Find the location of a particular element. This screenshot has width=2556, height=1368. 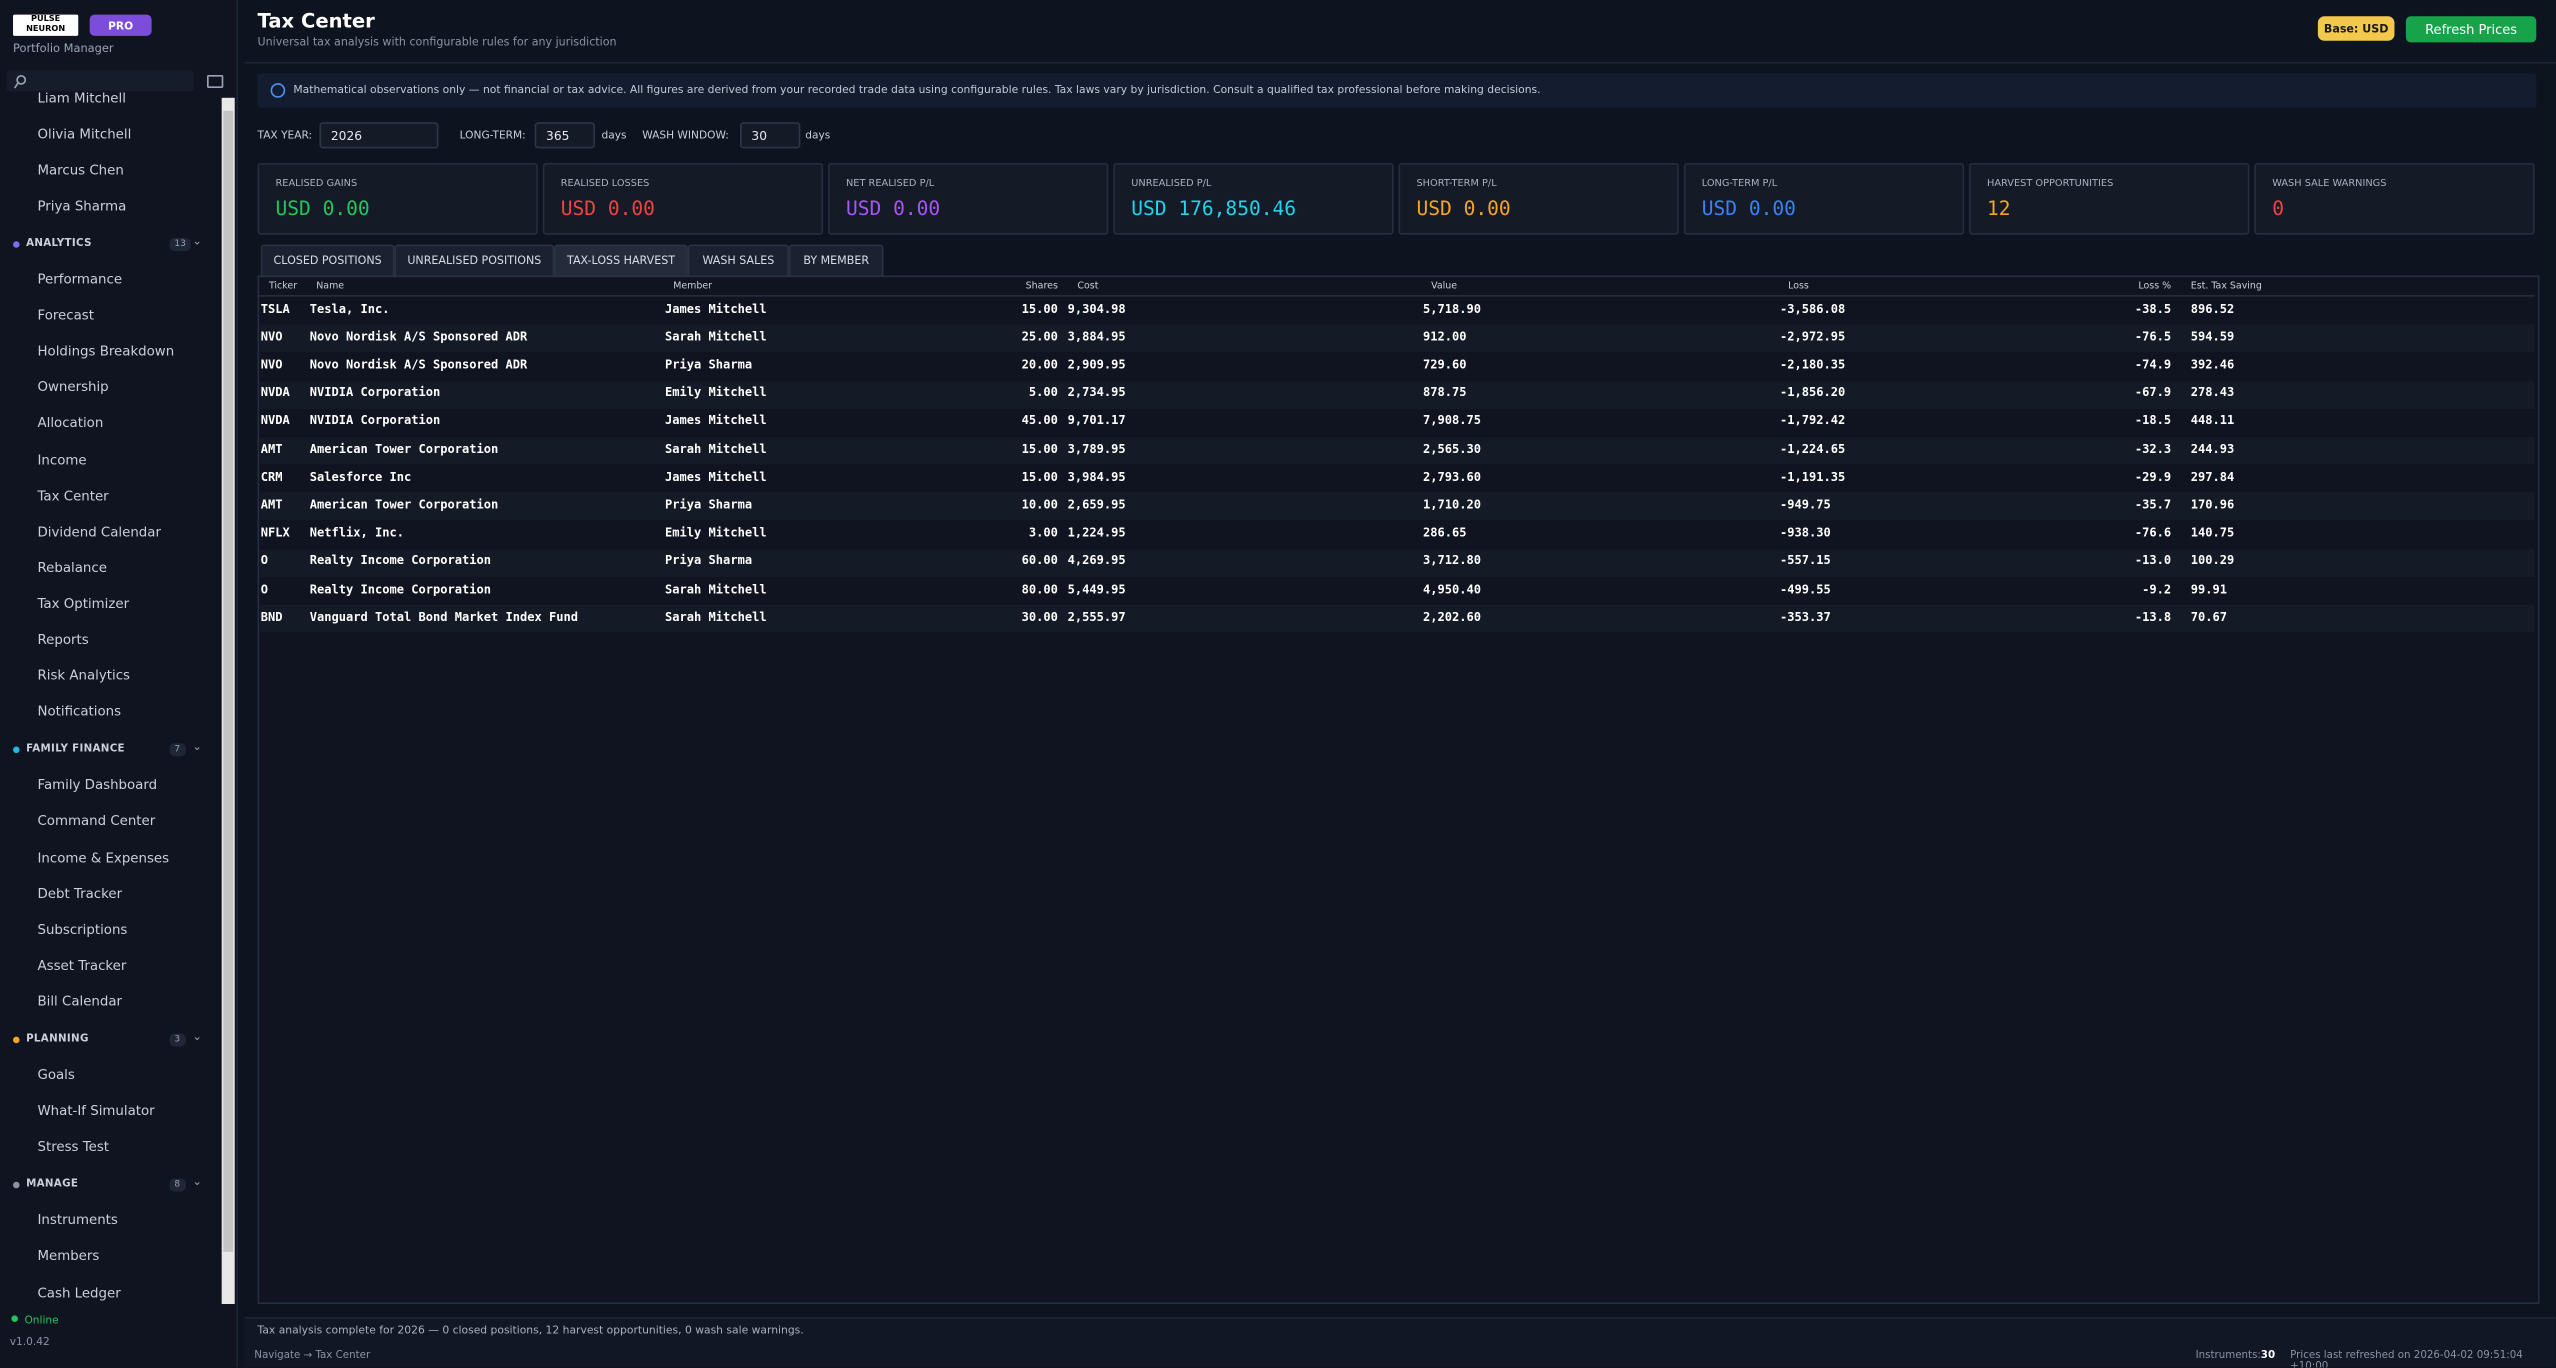

search-box is located at coordinates (100, 81).